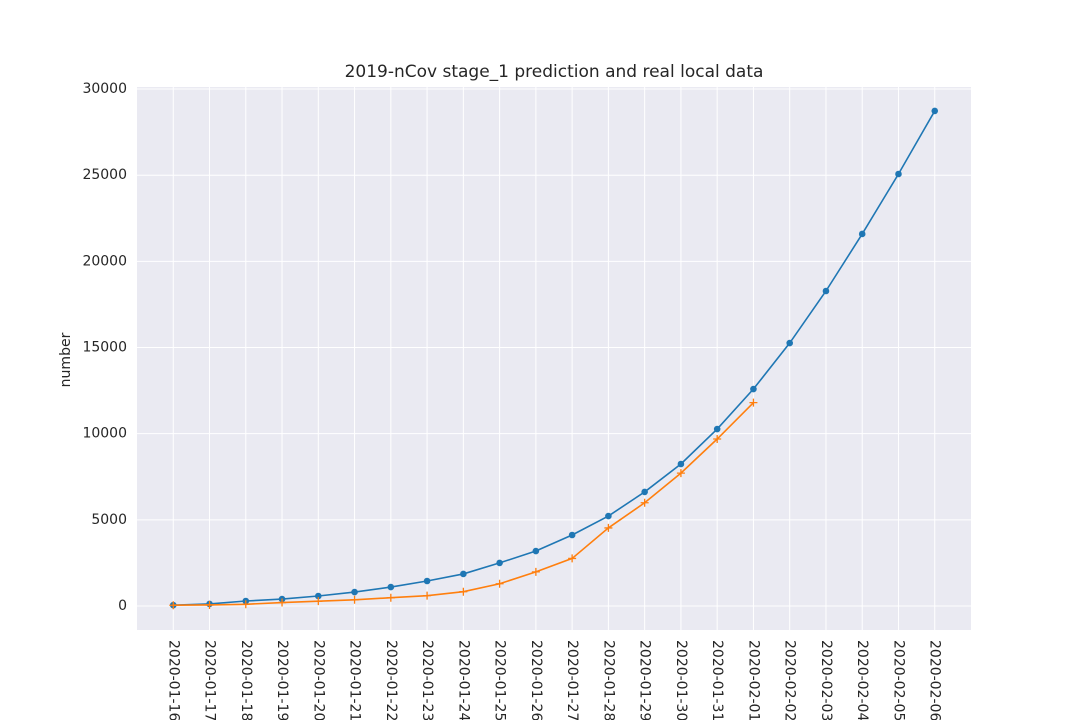 Image resolution: width=1080 pixels, height=720 pixels. I want to click on y-tick-label: 15000, so click(104, 348).